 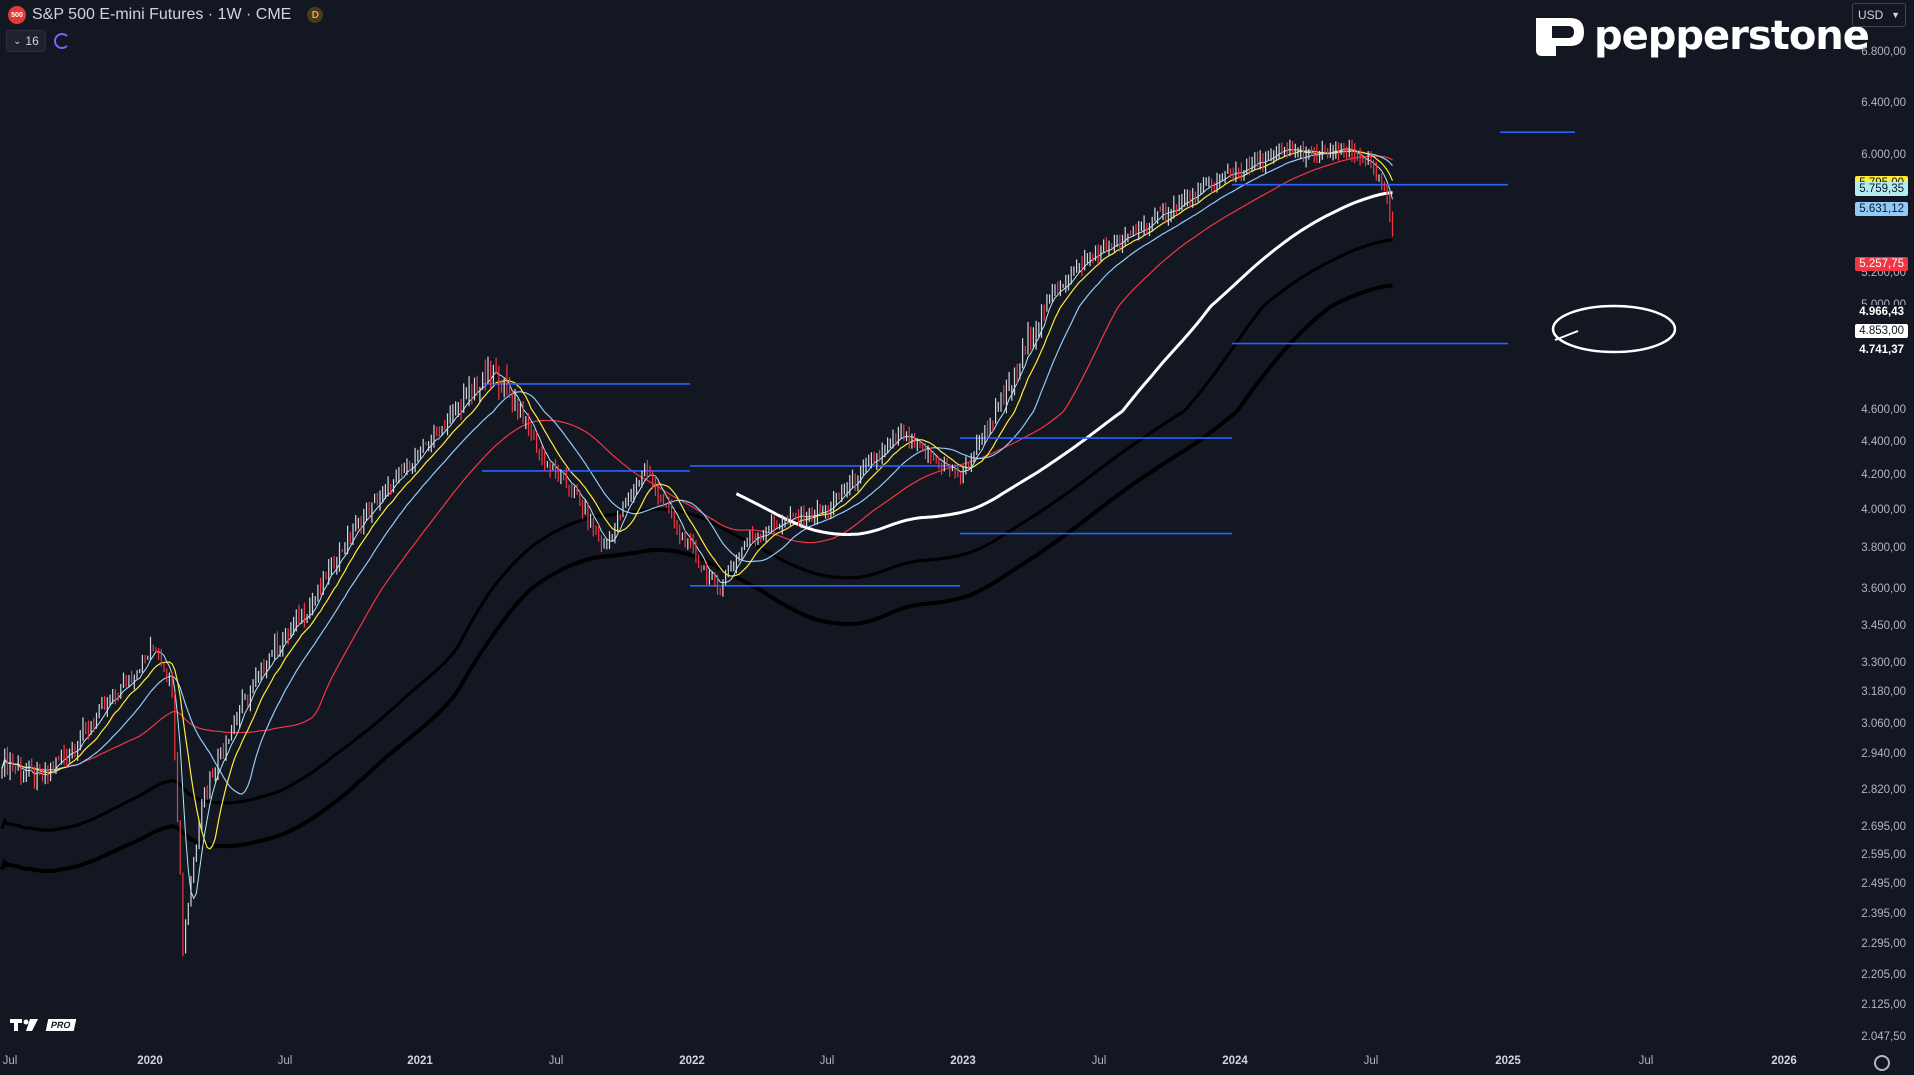 I want to click on price-tick: 6.400,00, so click(x=1883, y=103).